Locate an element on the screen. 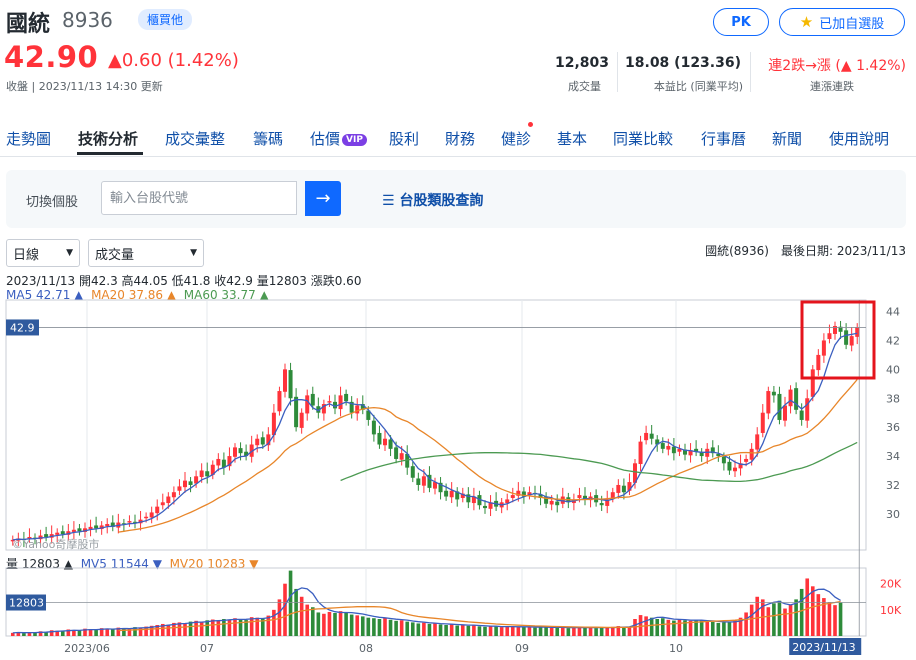 This screenshot has width=916, height=660. category-query-link: ☰ 台股類股查詢 is located at coordinates (432, 200).